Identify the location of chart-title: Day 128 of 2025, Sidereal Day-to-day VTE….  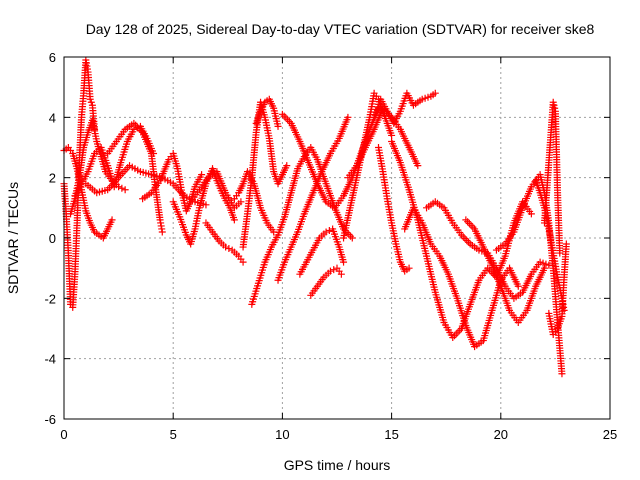
(340, 29).